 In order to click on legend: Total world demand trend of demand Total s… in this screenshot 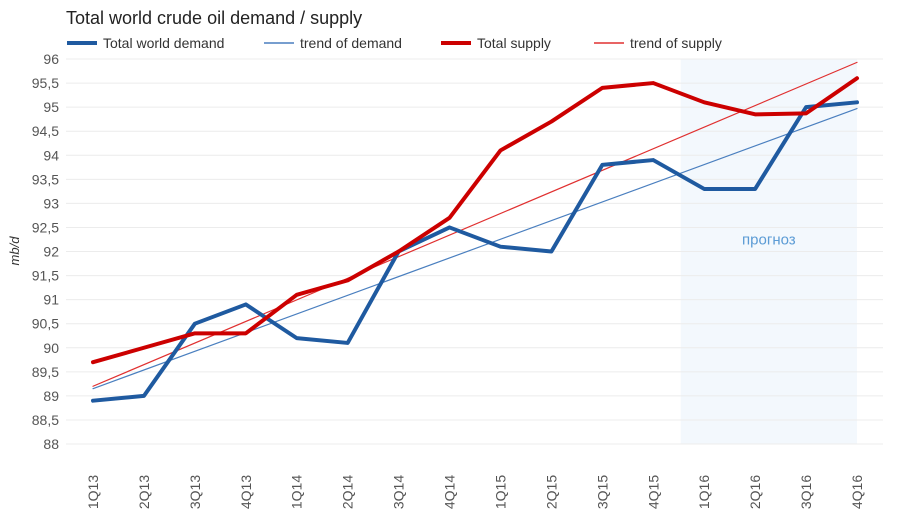, I will do `click(394, 43)`.